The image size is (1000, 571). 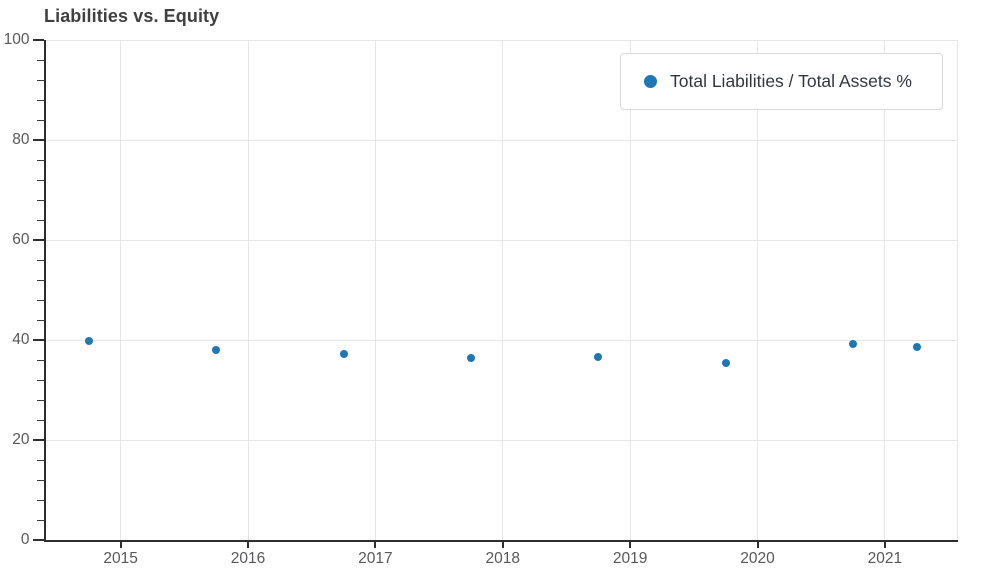 I want to click on x-tick-label: 2016, so click(x=248, y=558).